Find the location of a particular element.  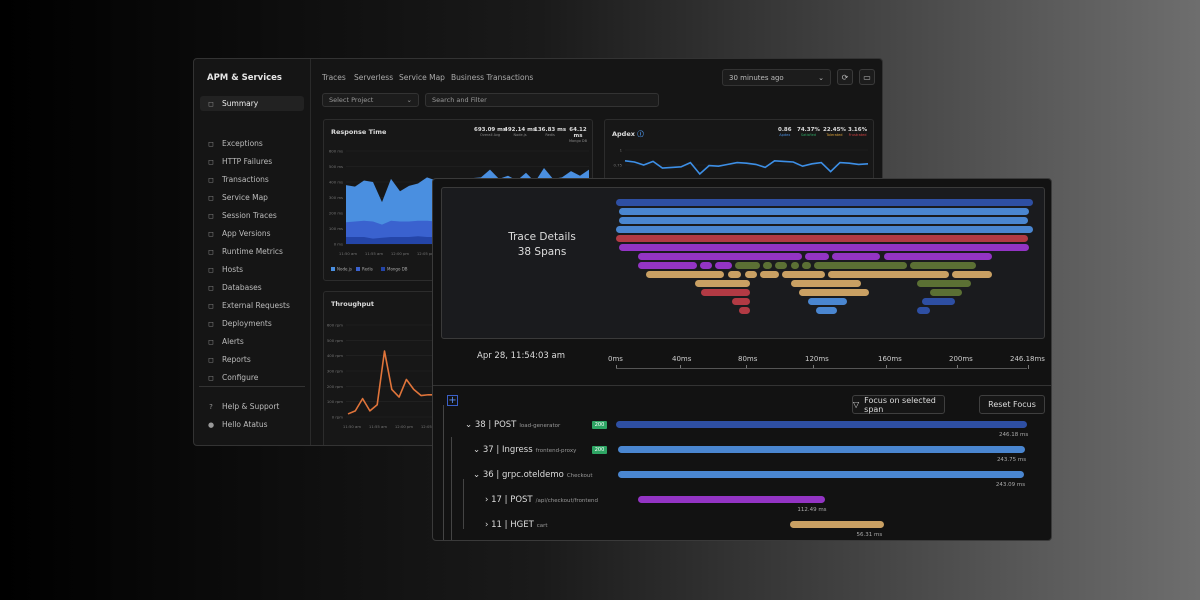

span-service: frontend-proxy is located at coordinates (556, 451).